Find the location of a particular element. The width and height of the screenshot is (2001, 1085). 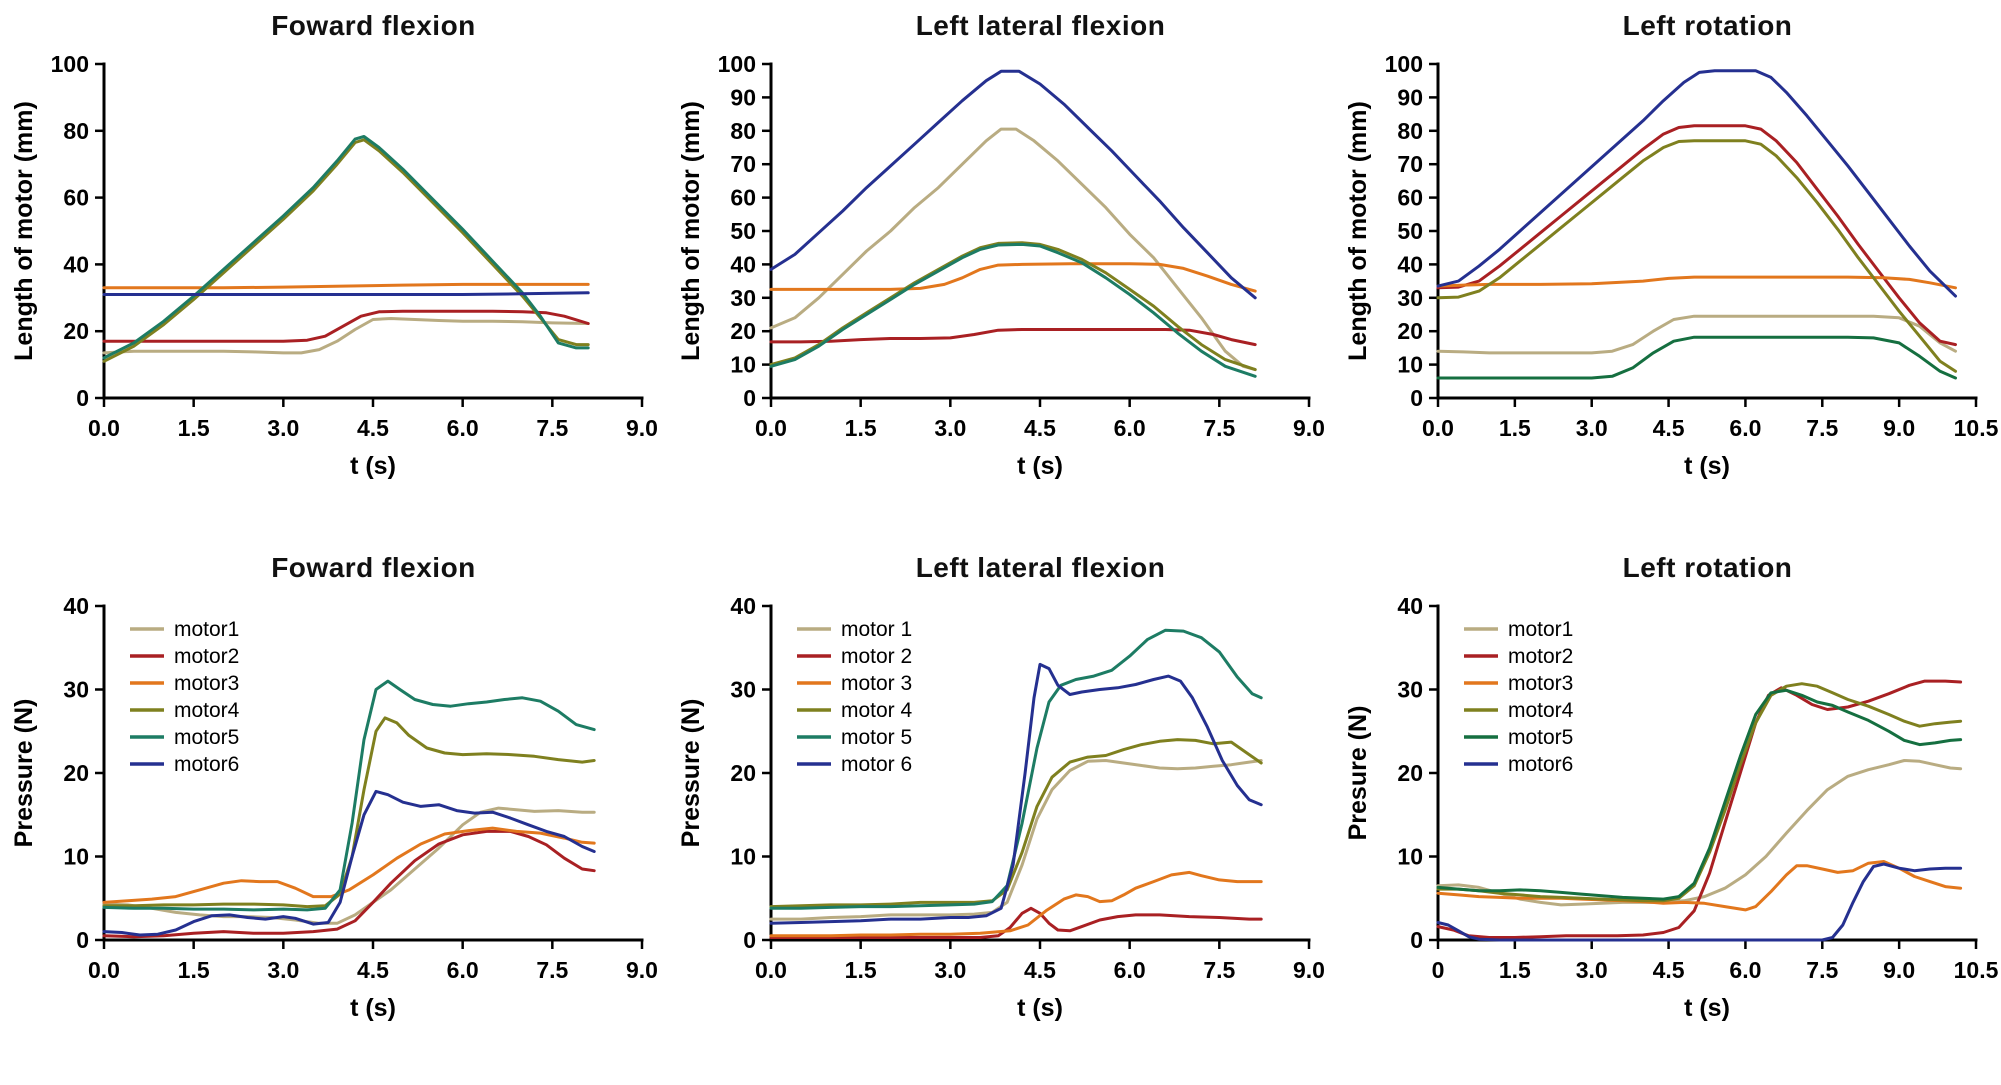

svg-text: 10.5 is located at coordinates (1975, 970).